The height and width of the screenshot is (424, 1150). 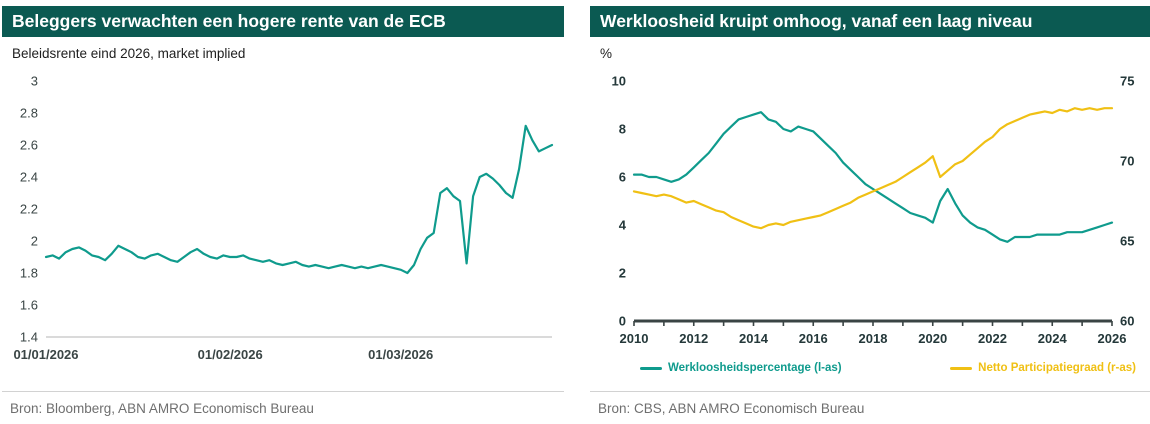 I want to click on legend-marker-unemployment, so click(x=651, y=368).